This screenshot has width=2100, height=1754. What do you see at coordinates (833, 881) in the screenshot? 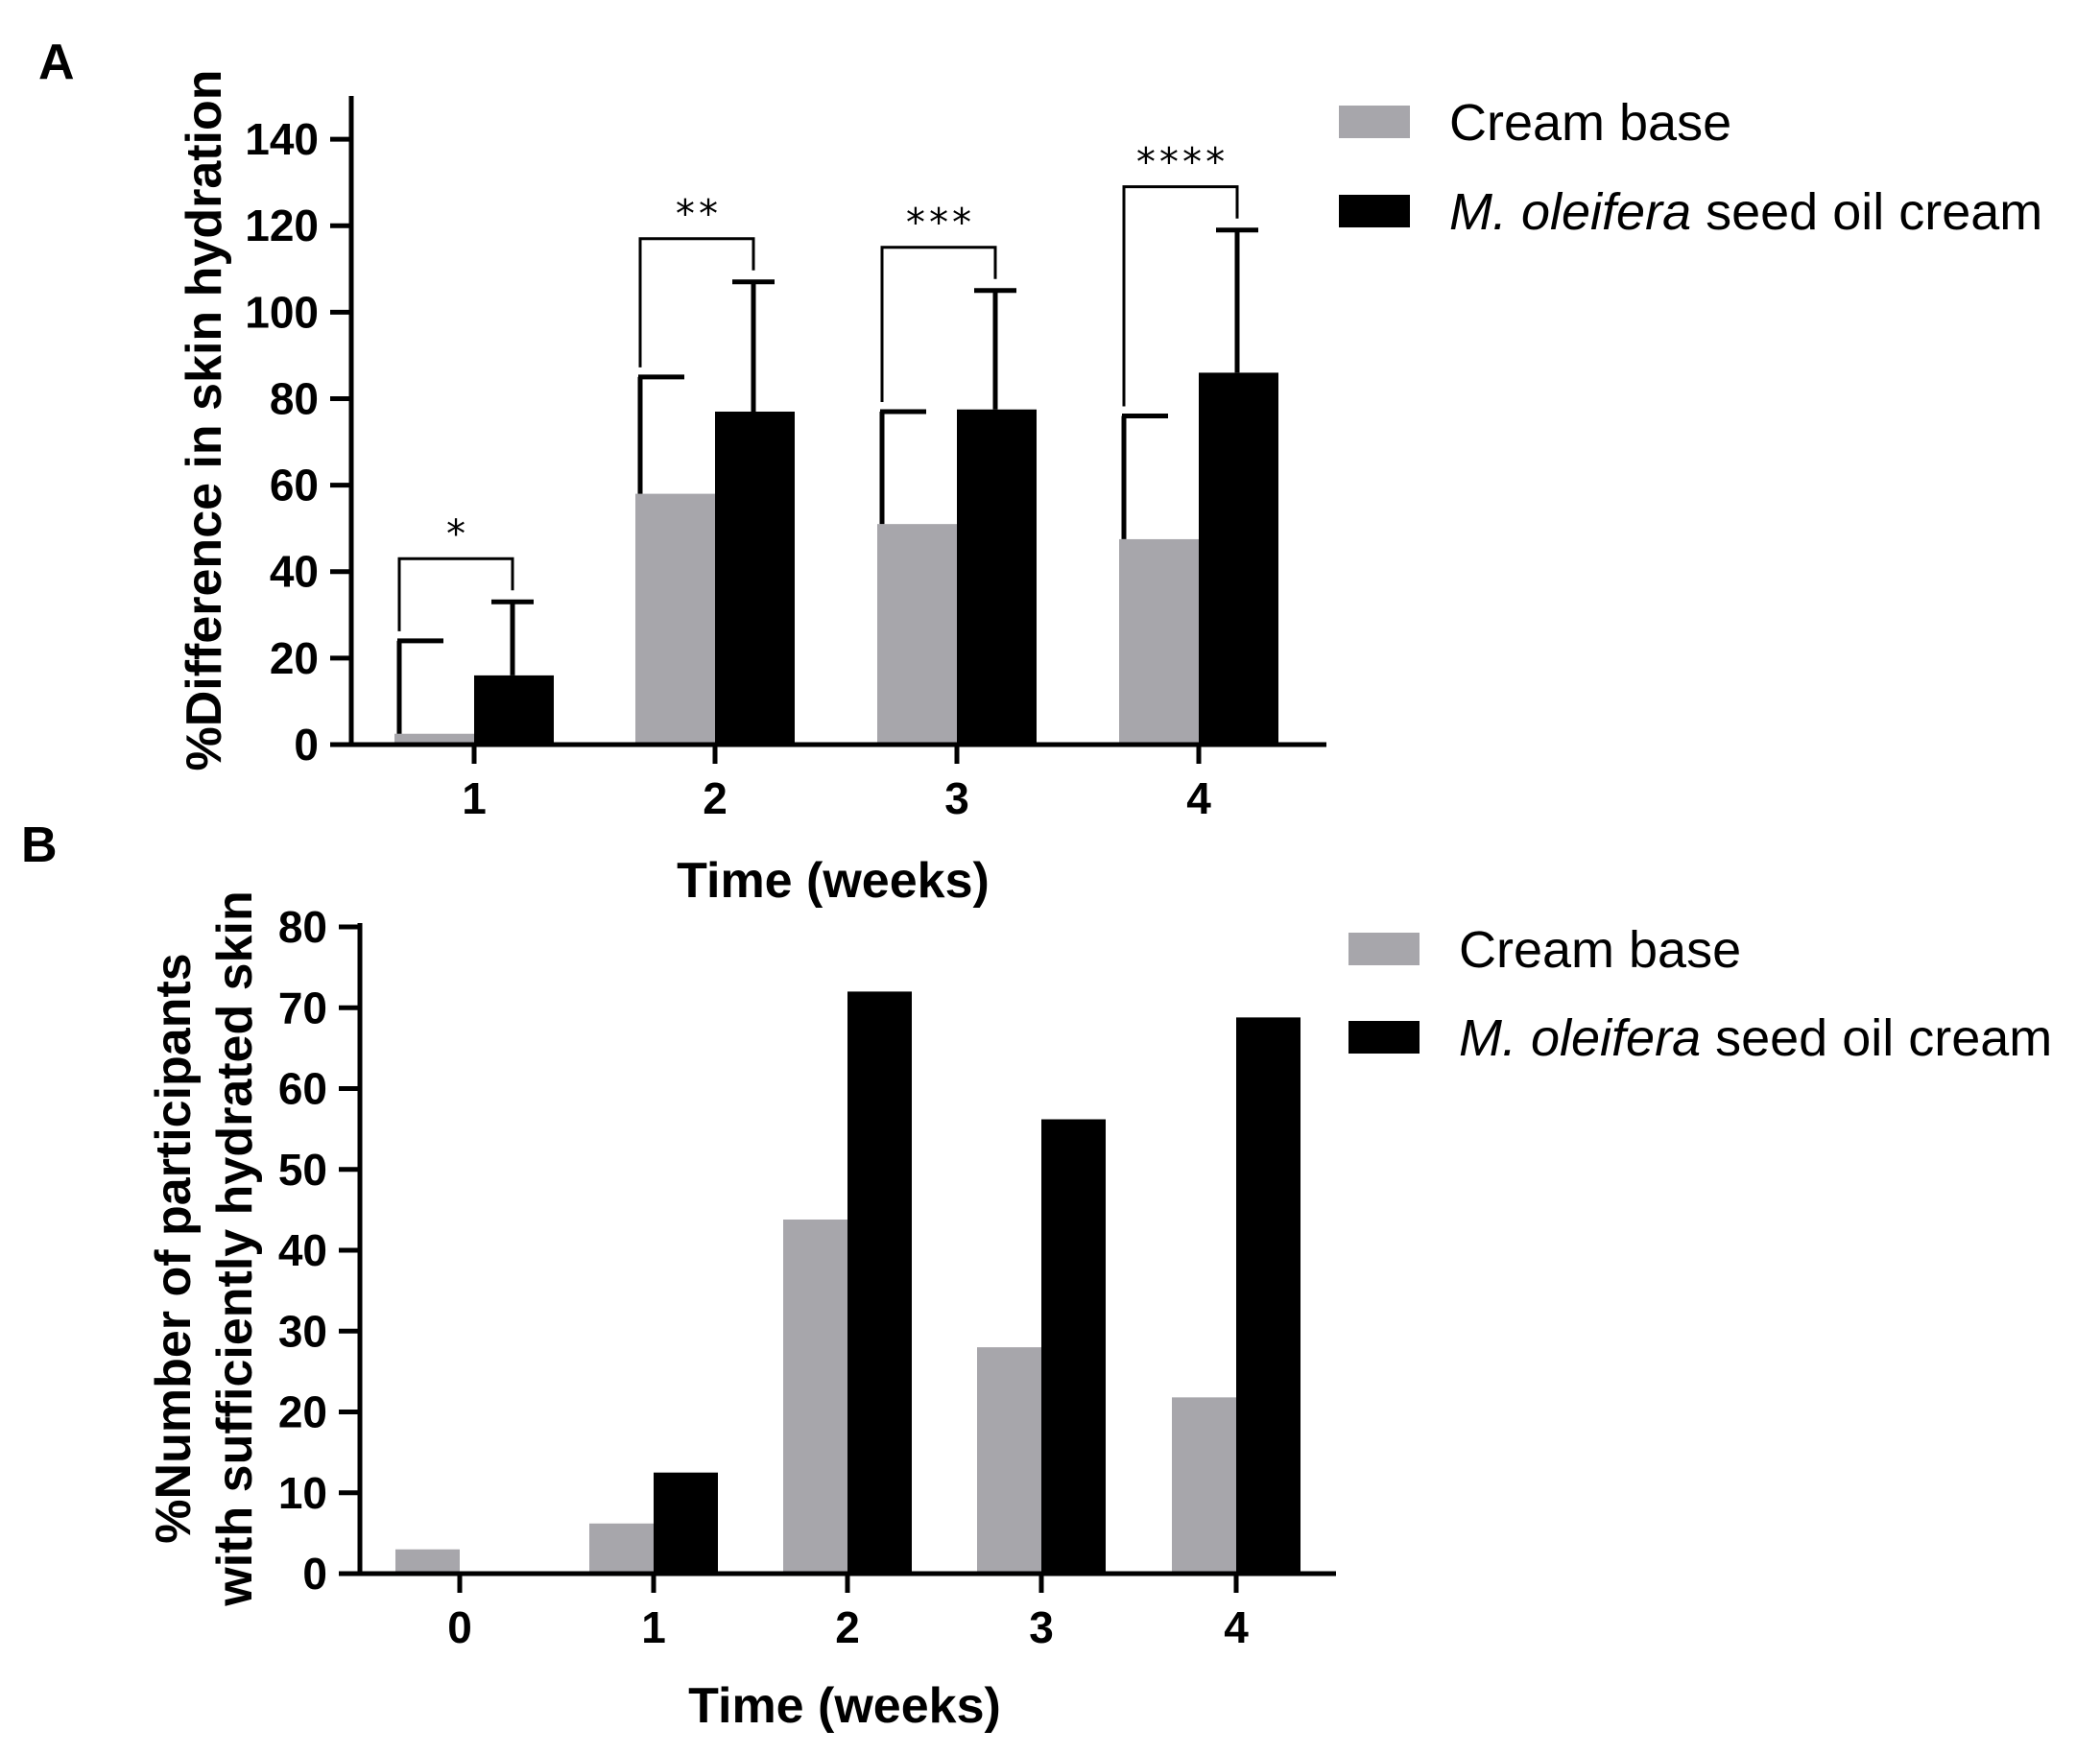
I see `panel-a-x-label: Time (weeks)` at bounding box center [833, 881].